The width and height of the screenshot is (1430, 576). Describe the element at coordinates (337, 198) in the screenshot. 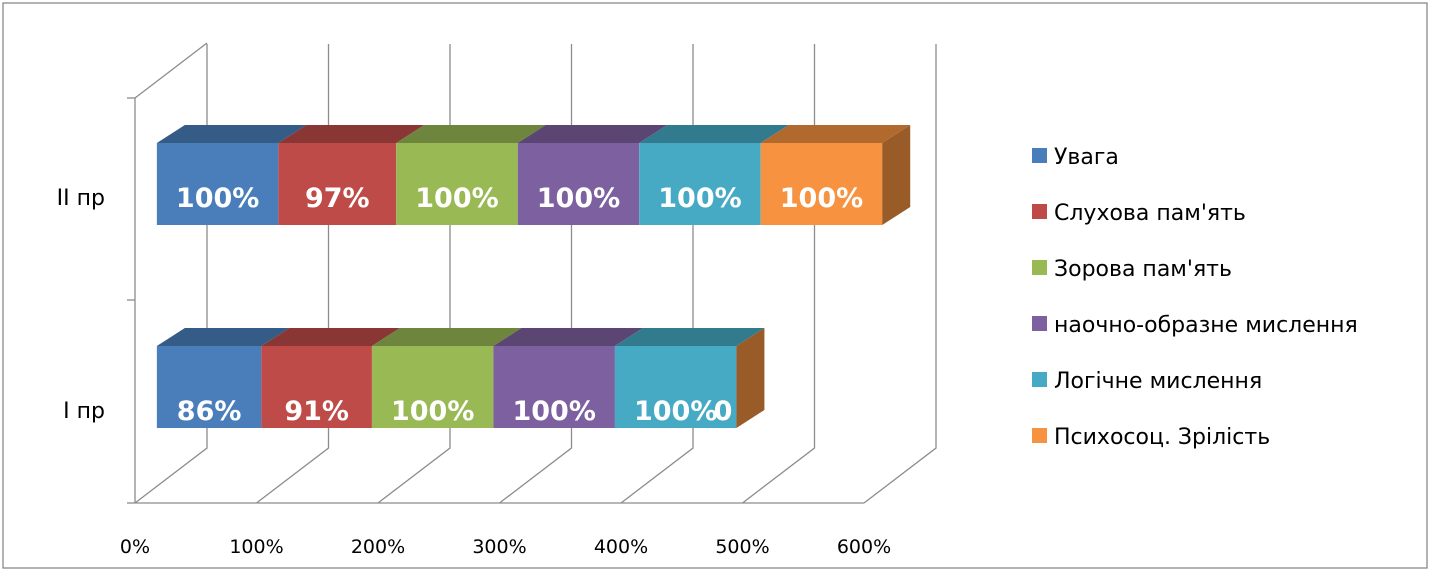

I see `data-label: 97%` at that location.